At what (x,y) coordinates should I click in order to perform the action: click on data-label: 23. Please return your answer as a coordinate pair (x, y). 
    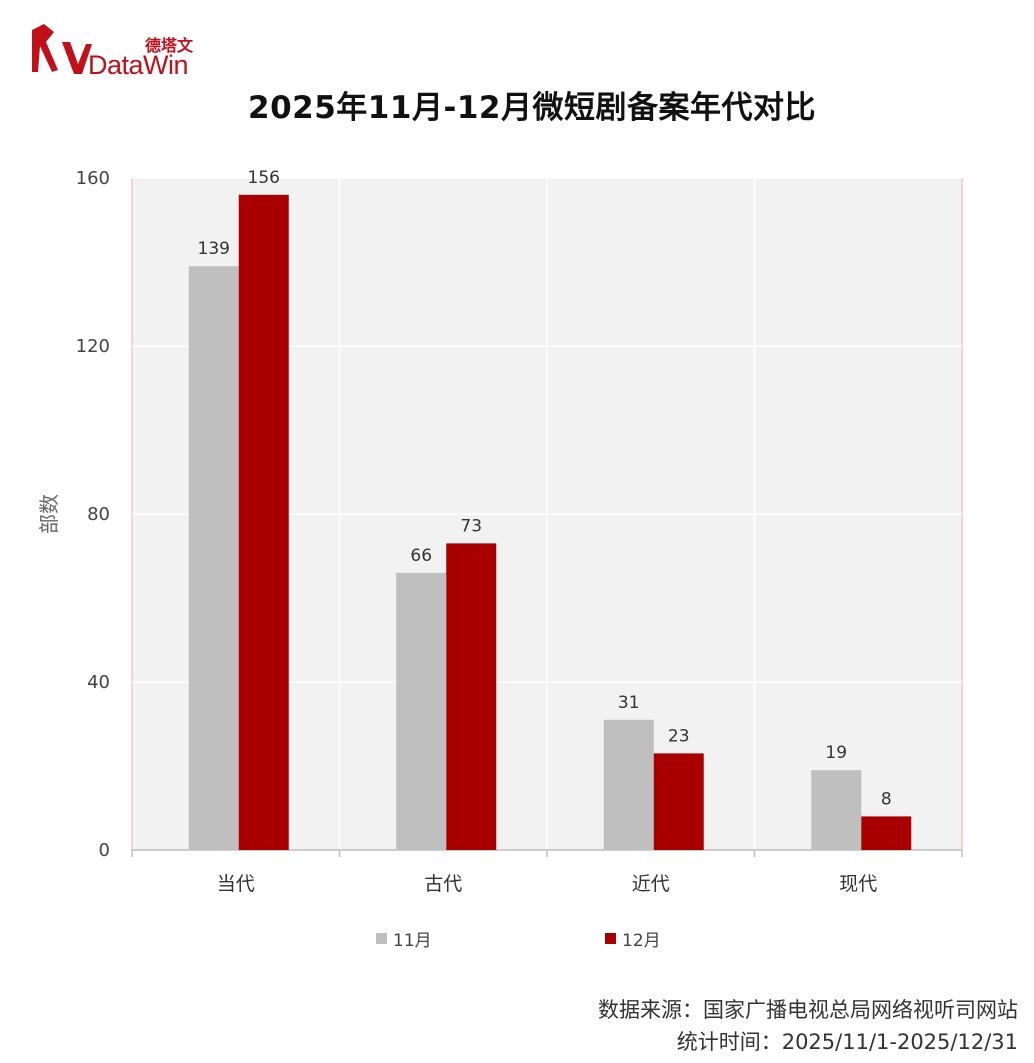
    Looking at the image, I should click on (679, 736).